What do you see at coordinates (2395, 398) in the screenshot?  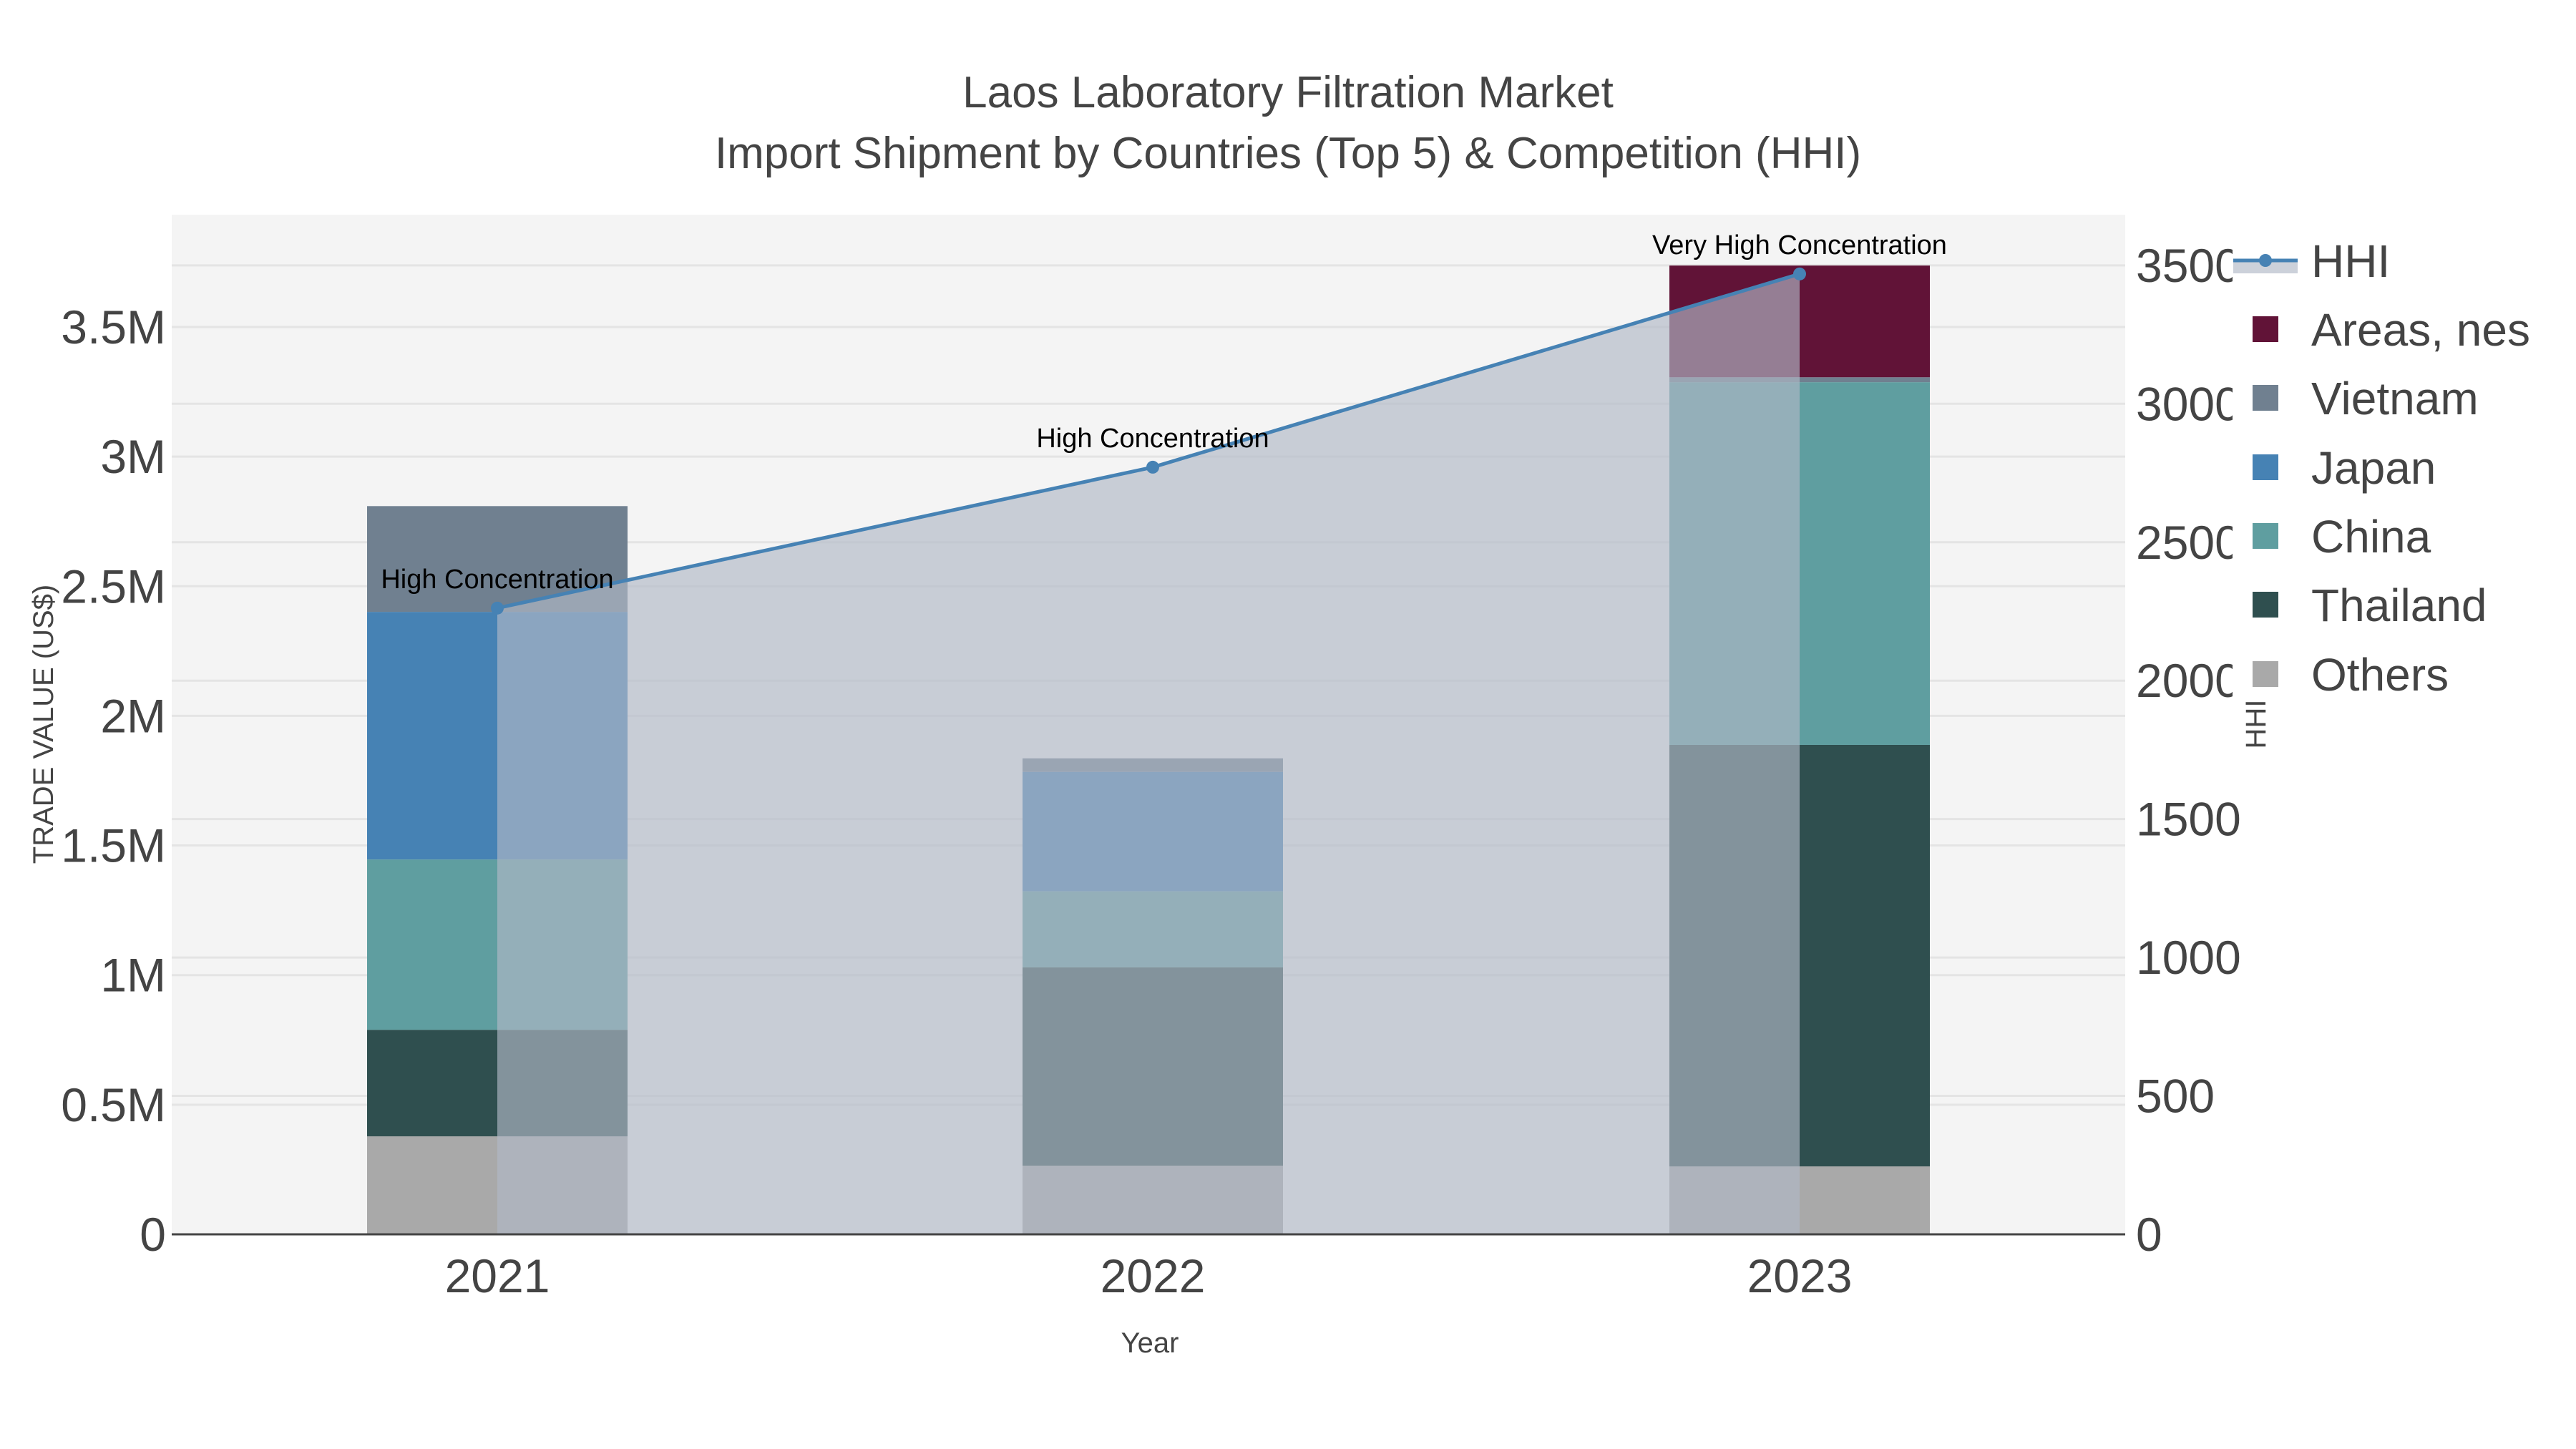 I see `legend-label: Vietnam` at bounding box center [2395, 398].